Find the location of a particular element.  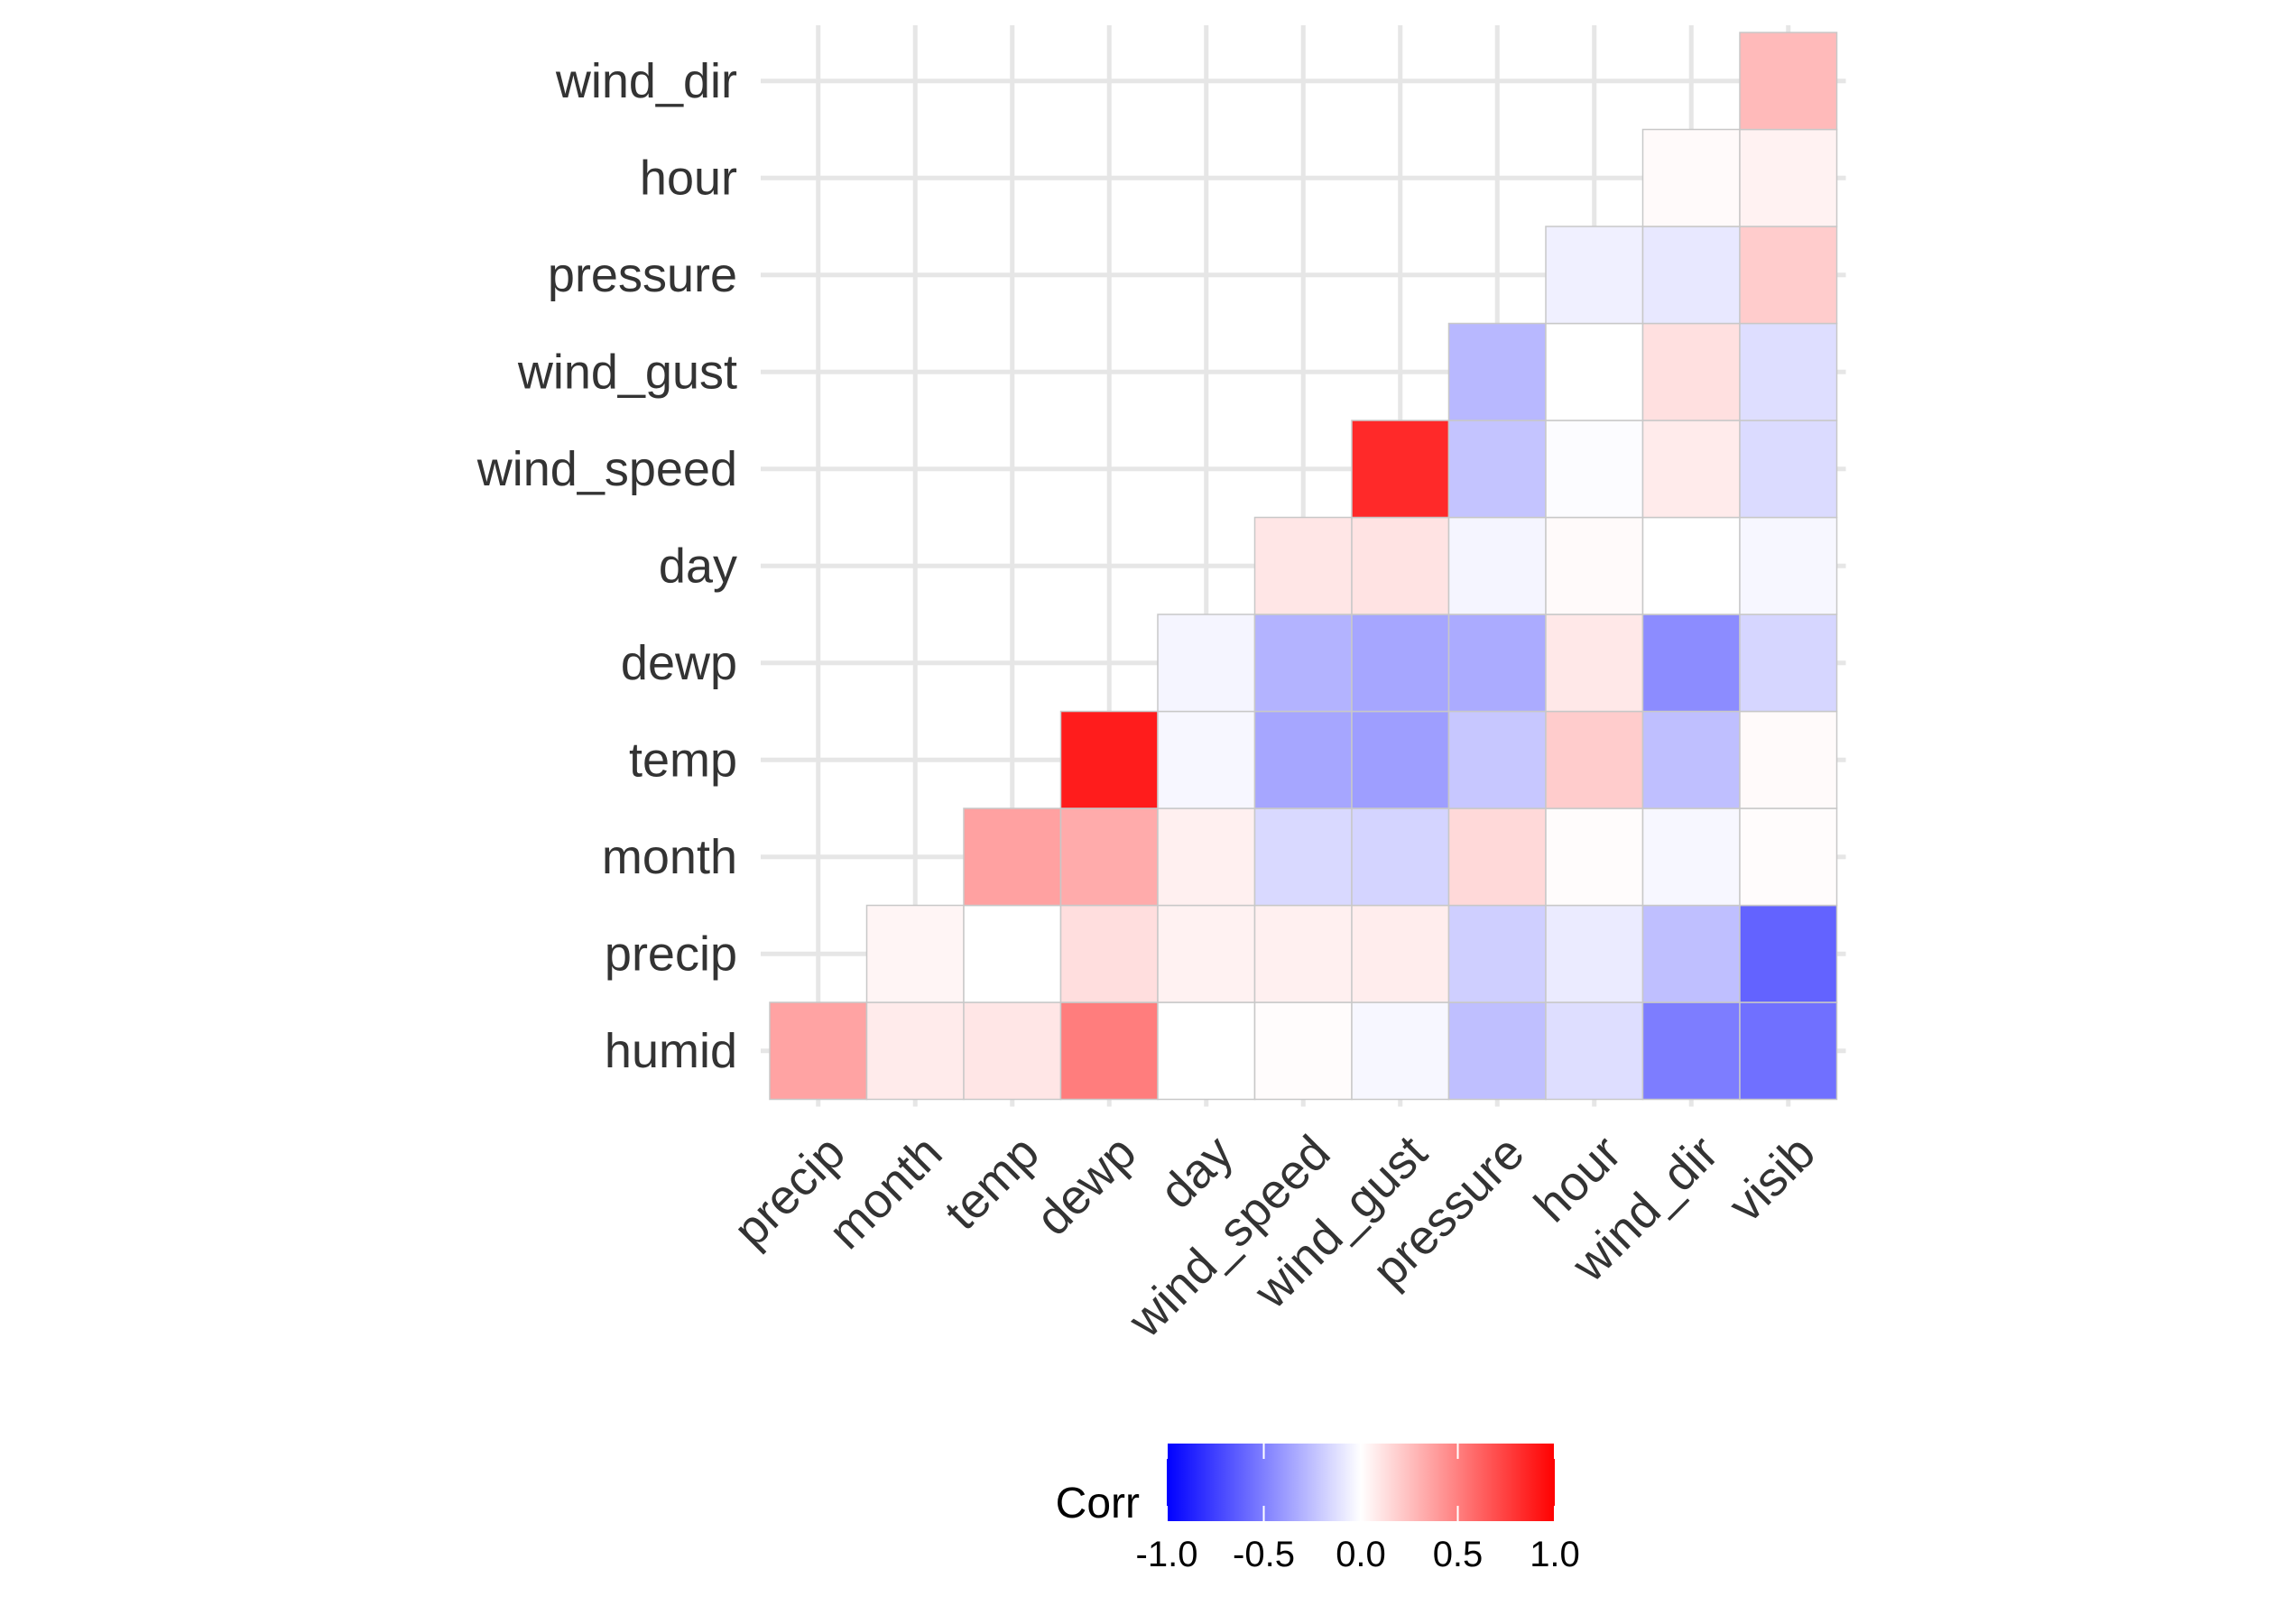

heatmap-cell-wind_gust-dewp is located at coordinates (1400, 664).